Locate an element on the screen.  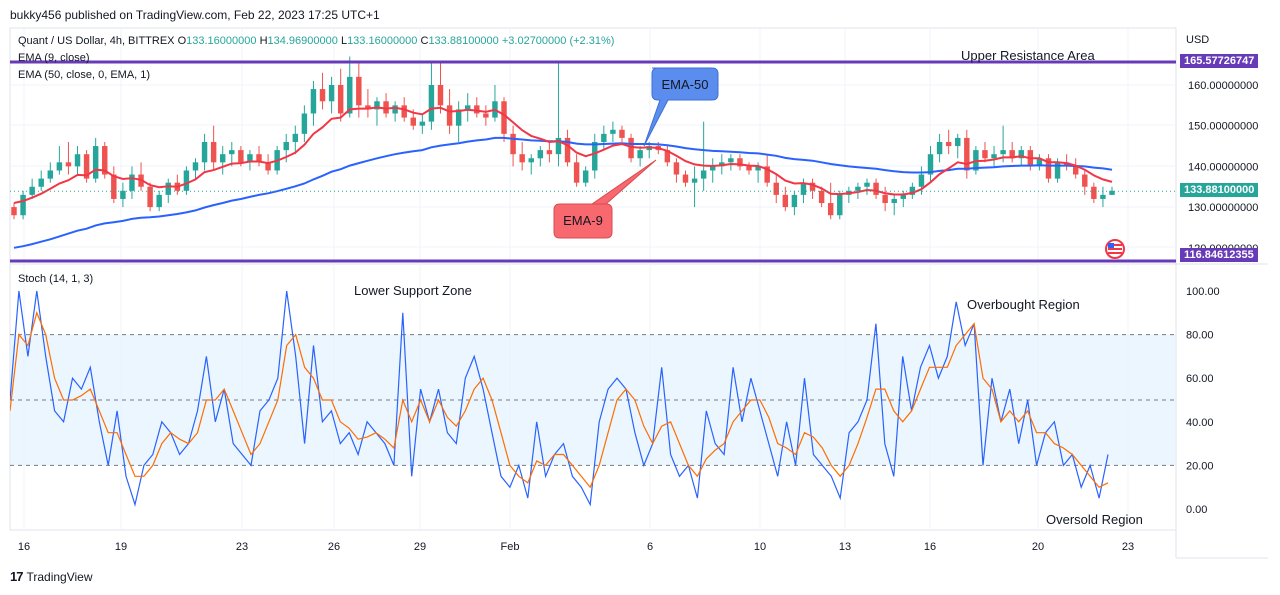
tradingview-footer: 17 TradingView is located at coordinates (51, 576).